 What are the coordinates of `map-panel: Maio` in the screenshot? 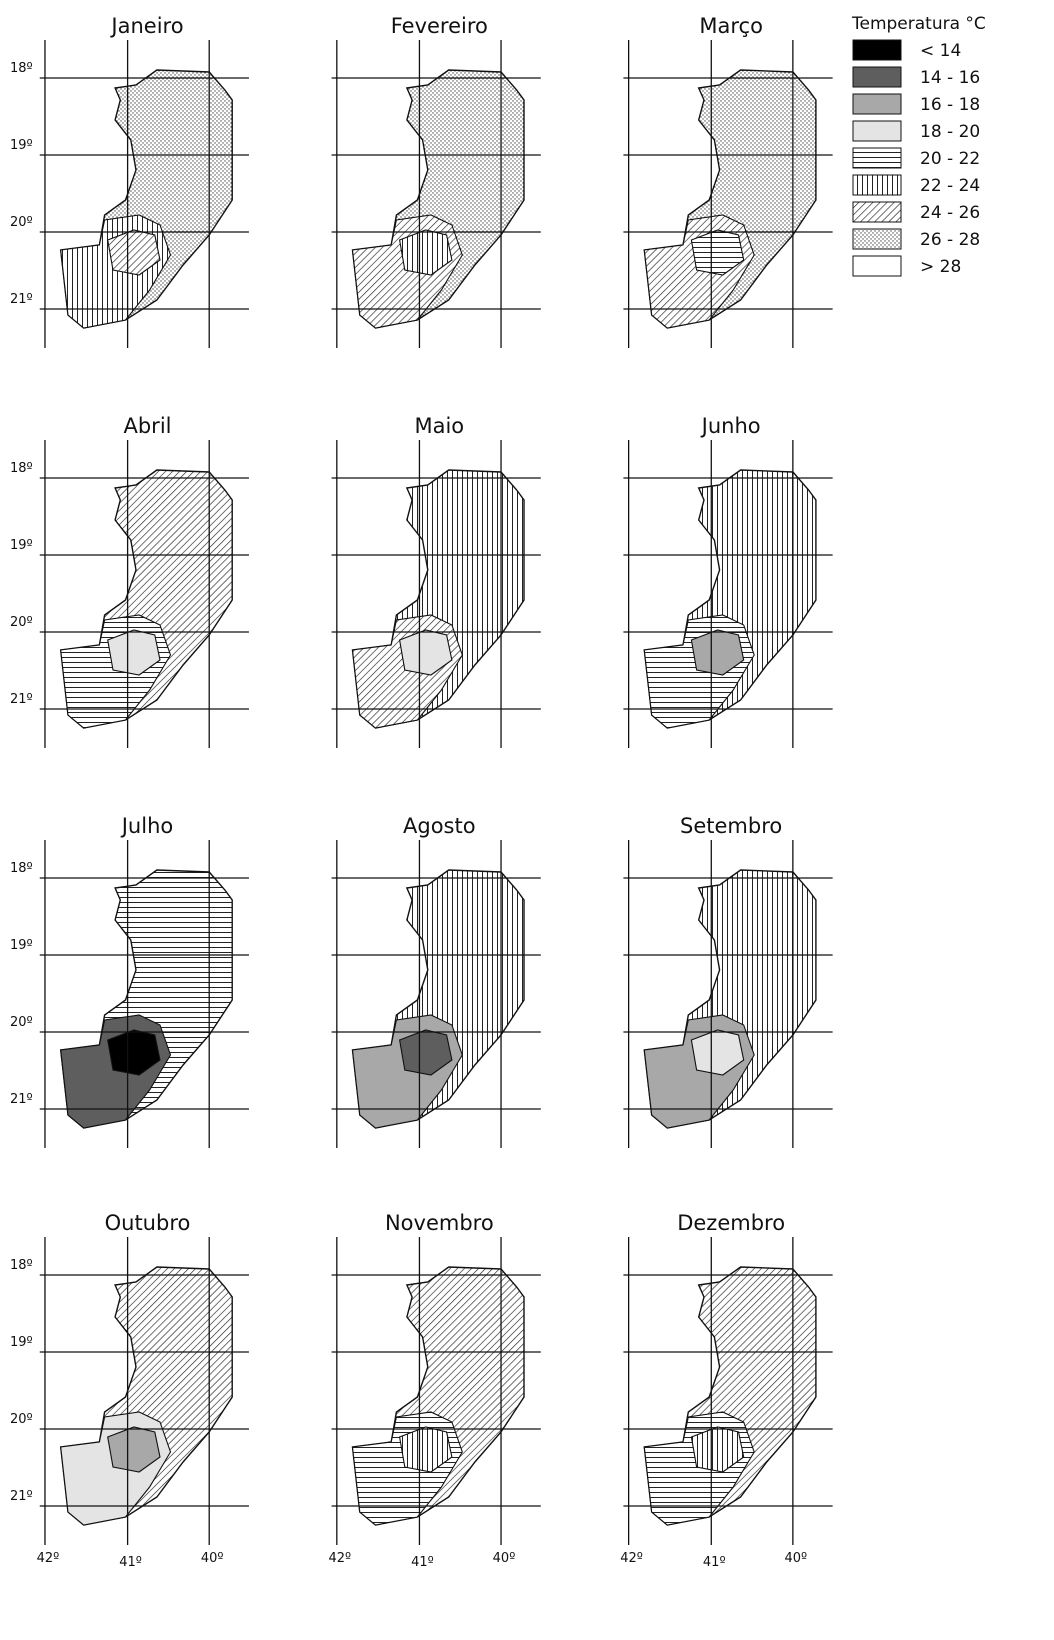 It's located at (436, 581).